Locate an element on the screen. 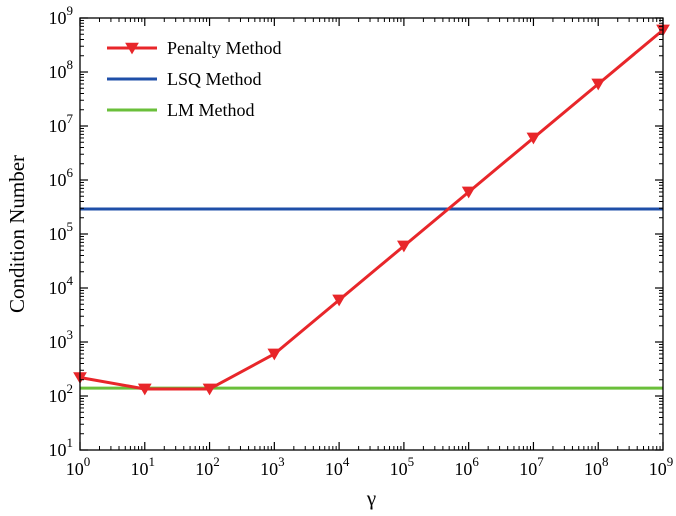  y-tick-label: 10⁹ is located at coordinates (61, 15).